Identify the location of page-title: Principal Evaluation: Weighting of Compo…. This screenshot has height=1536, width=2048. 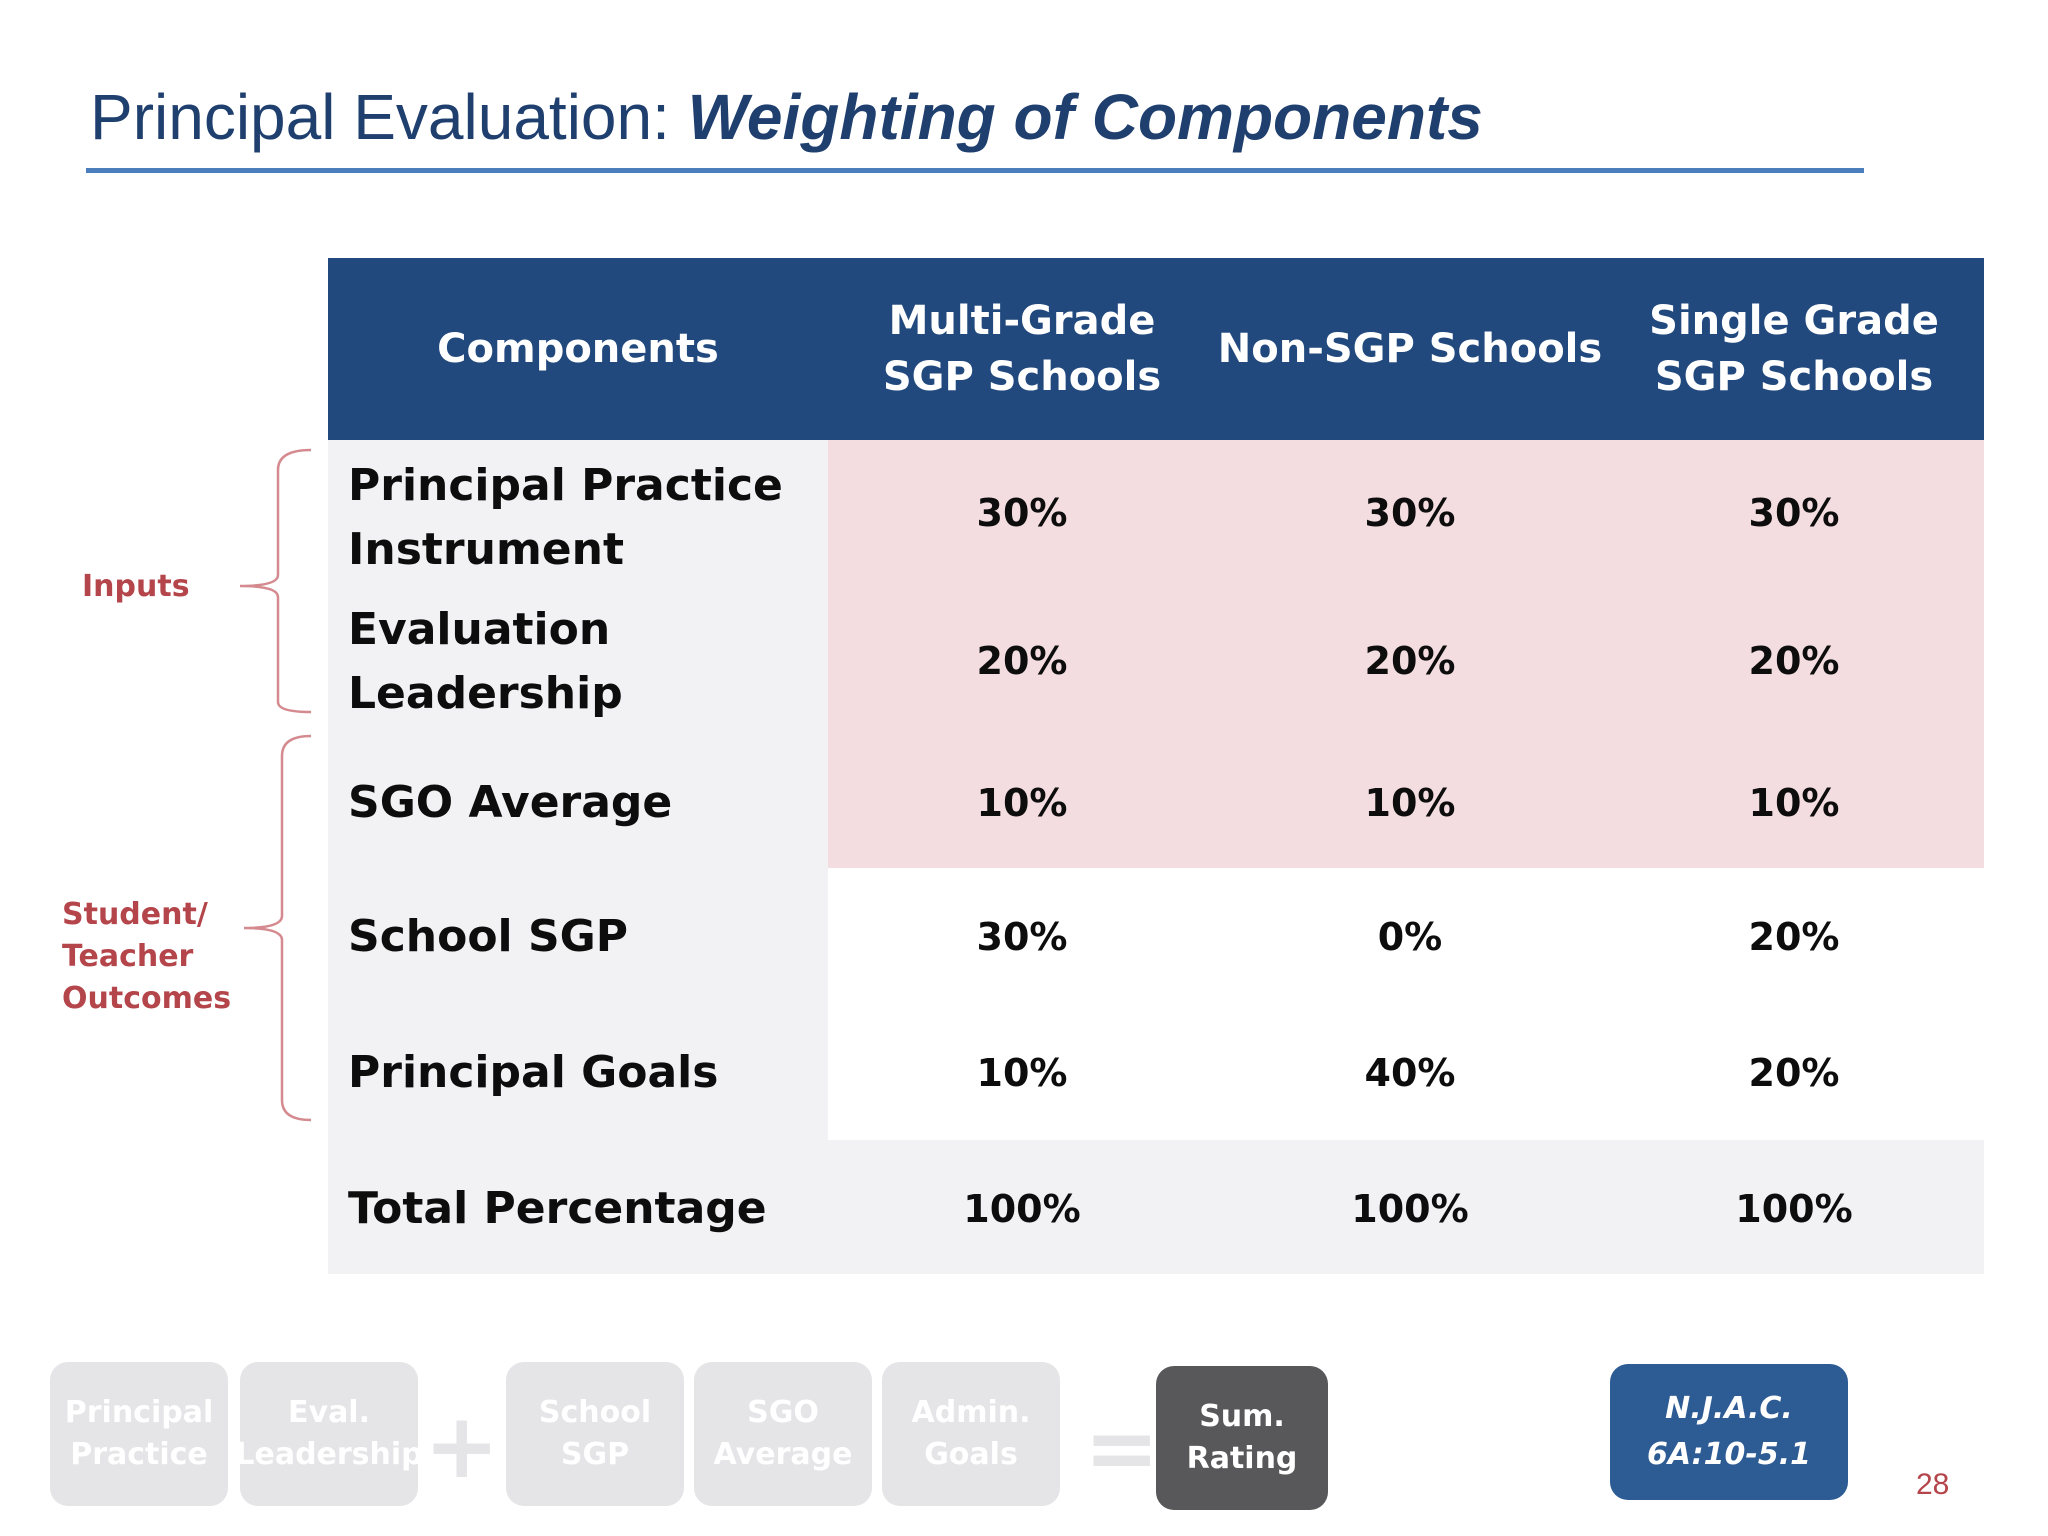
(786, 117).